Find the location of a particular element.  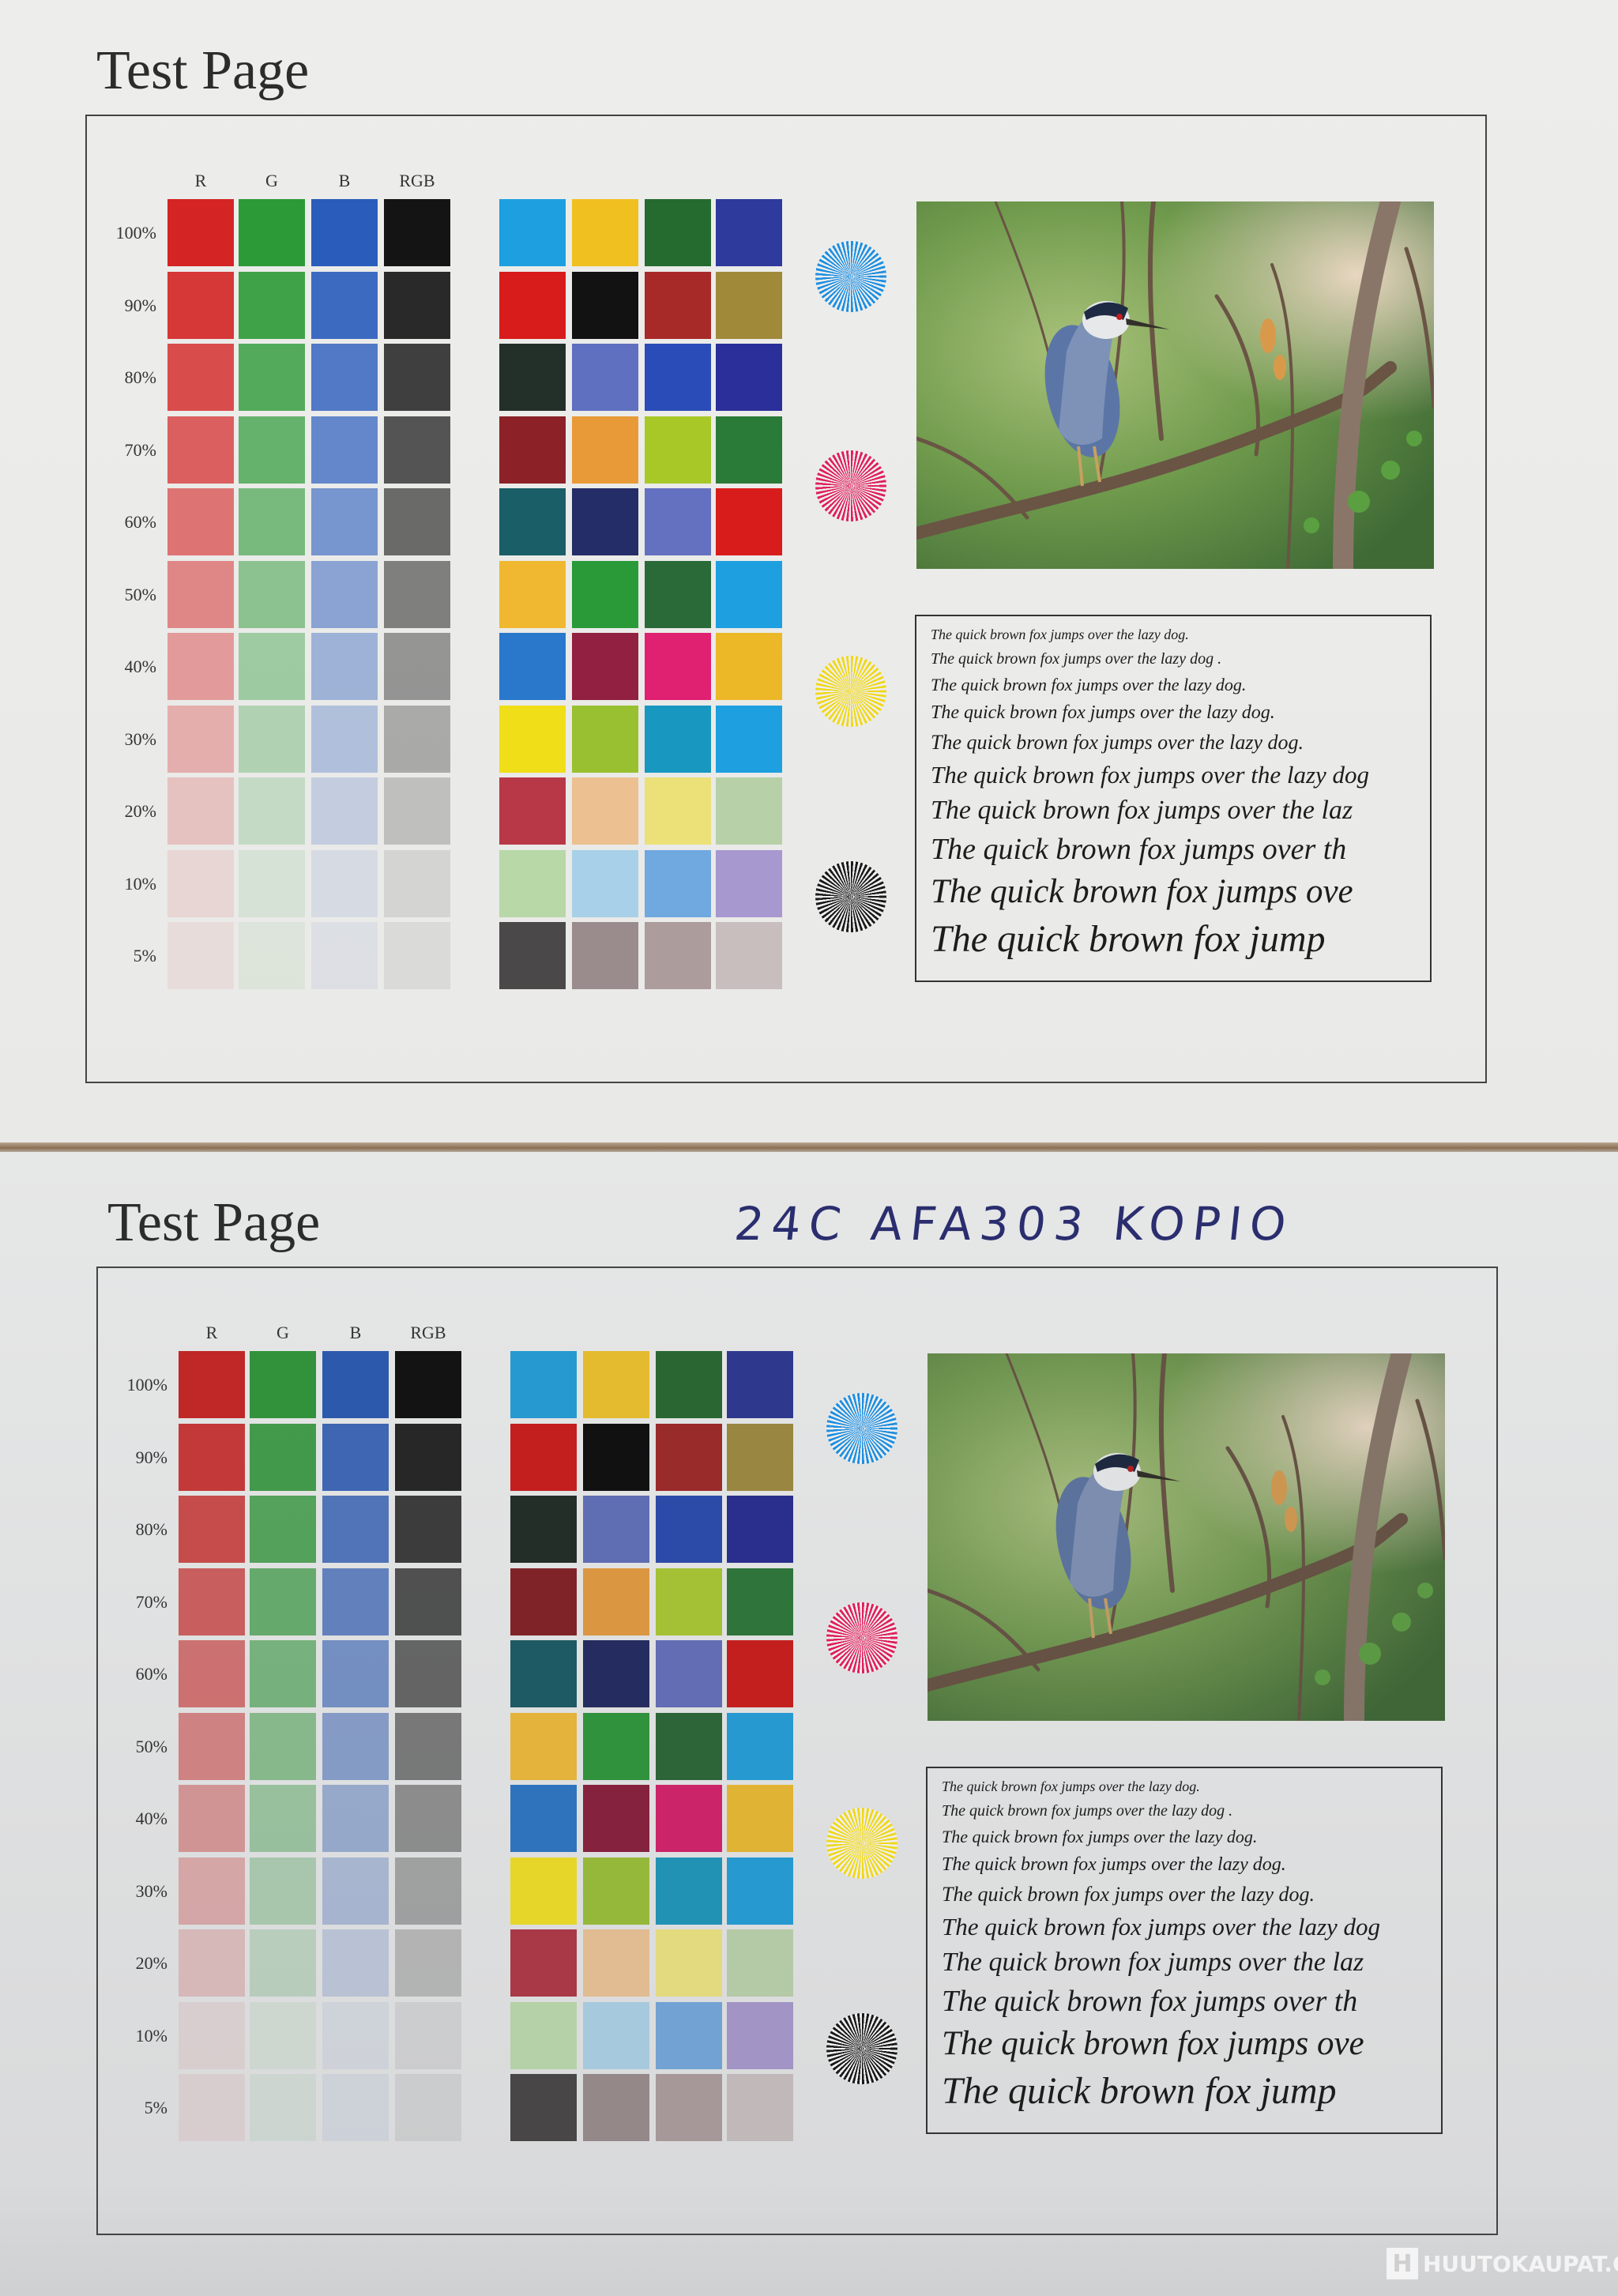

percent-label: 20% is located at coordinates (140, 811).